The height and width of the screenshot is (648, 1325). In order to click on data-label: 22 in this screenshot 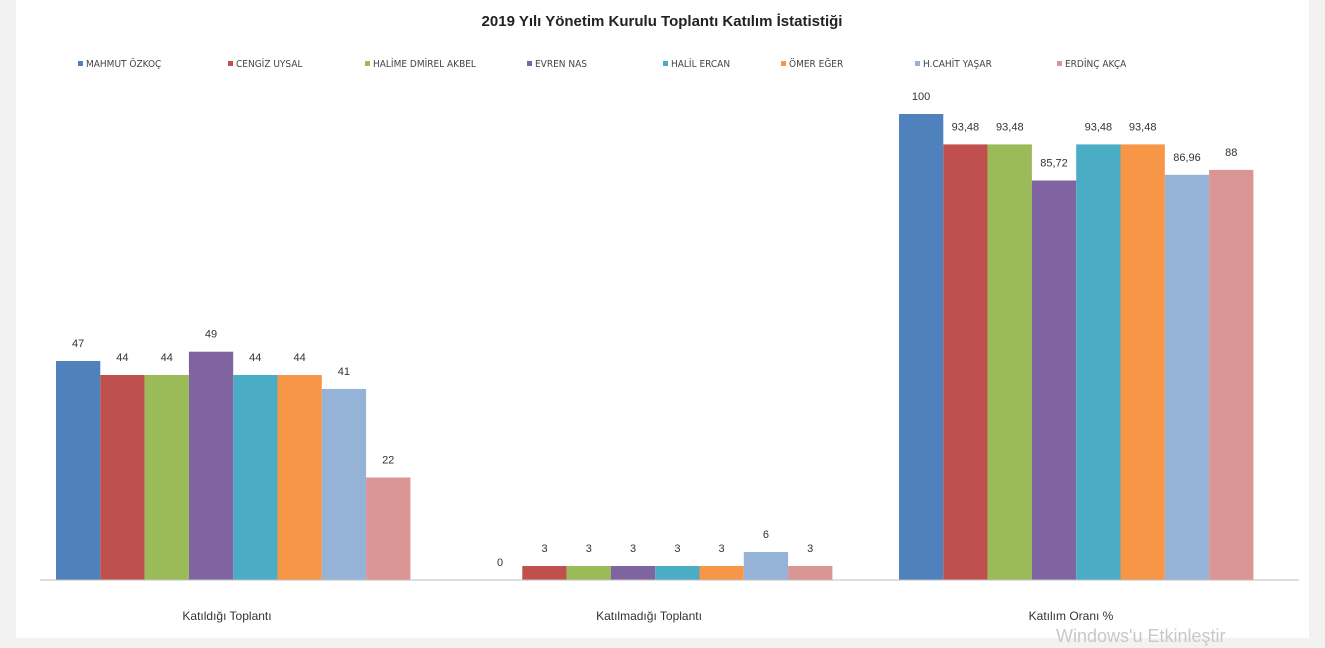, I will do `click(388, 461)`.